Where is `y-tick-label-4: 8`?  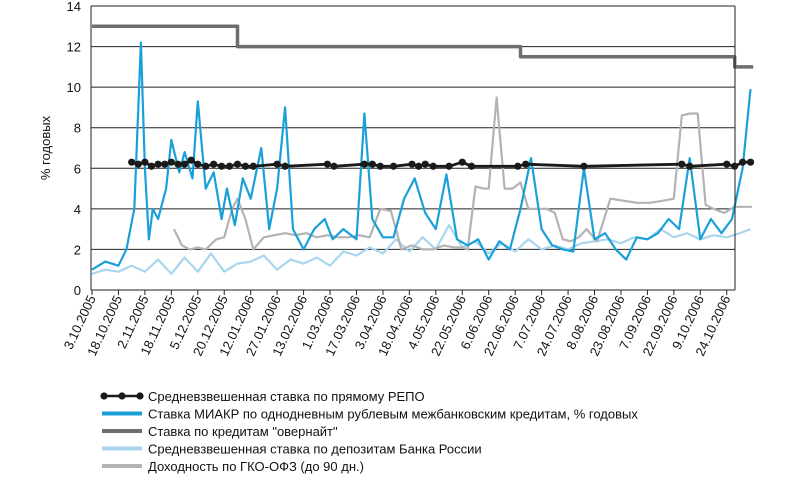
y-tick-label-4: 8 is located at coordinates (77, 128).